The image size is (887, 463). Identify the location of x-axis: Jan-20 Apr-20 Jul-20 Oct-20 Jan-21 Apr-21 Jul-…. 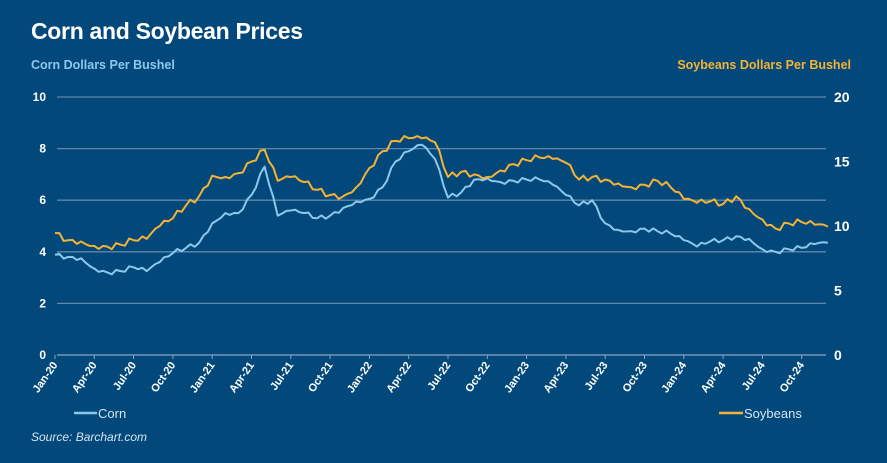
(419, 375).